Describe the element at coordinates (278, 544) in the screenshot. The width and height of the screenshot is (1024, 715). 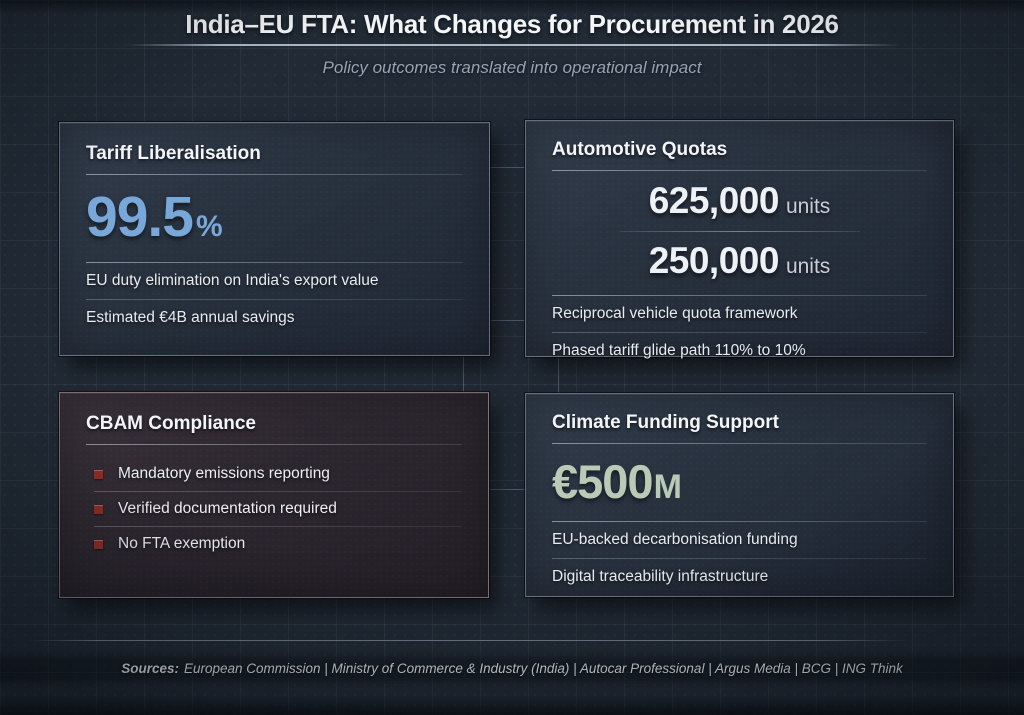
I see `list-item: No FTA exemption` at that location.